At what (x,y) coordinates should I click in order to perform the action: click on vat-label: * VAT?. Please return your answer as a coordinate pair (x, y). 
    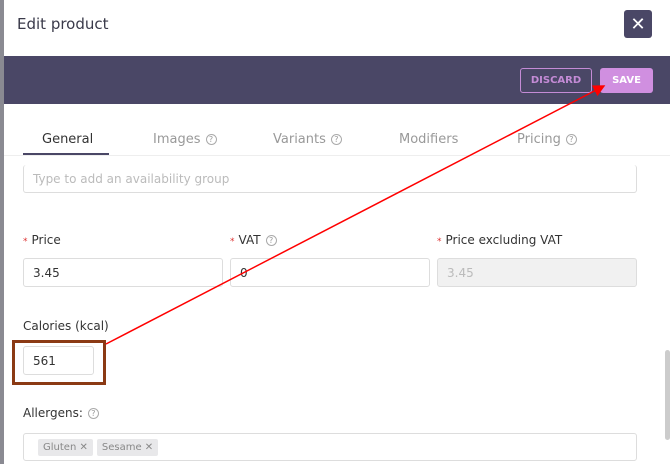
    Looking at the image, I should click on (253, 240).